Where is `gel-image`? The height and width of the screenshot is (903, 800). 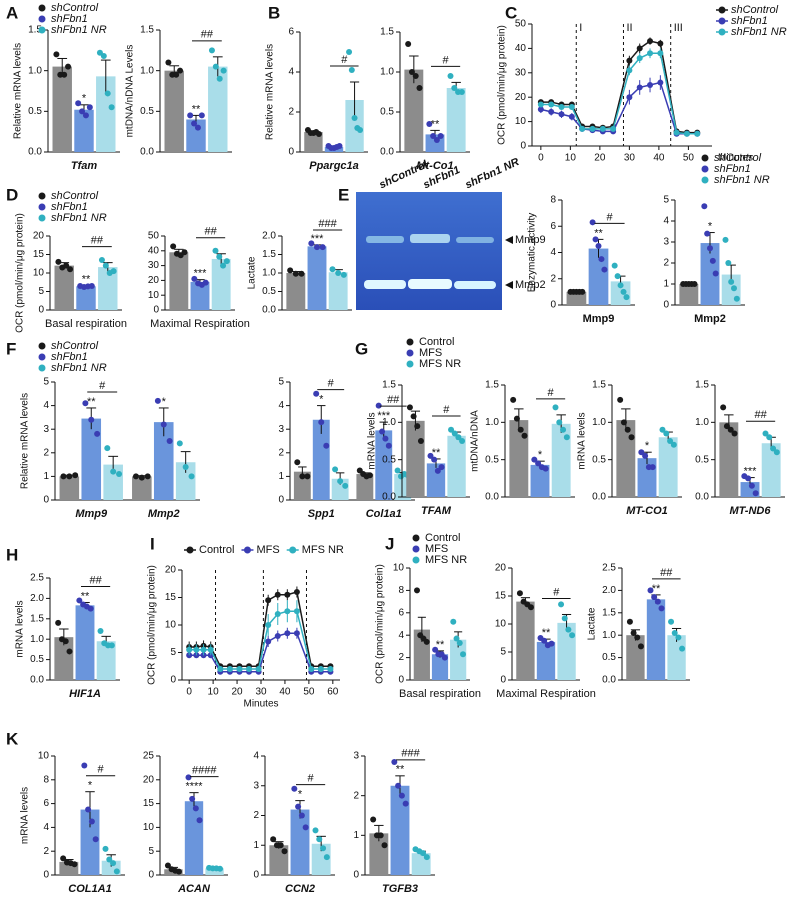 gel-image is located at coordinates (429, 251).